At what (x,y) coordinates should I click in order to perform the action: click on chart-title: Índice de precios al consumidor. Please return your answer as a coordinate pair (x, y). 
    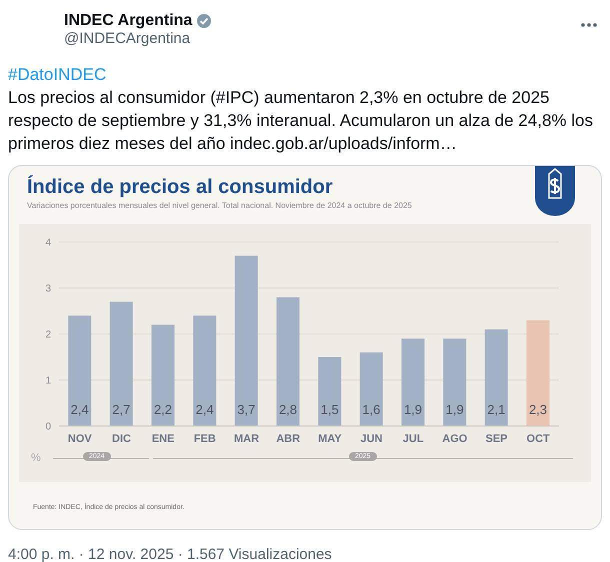
    Looking at the image, I should click on (180, 187).